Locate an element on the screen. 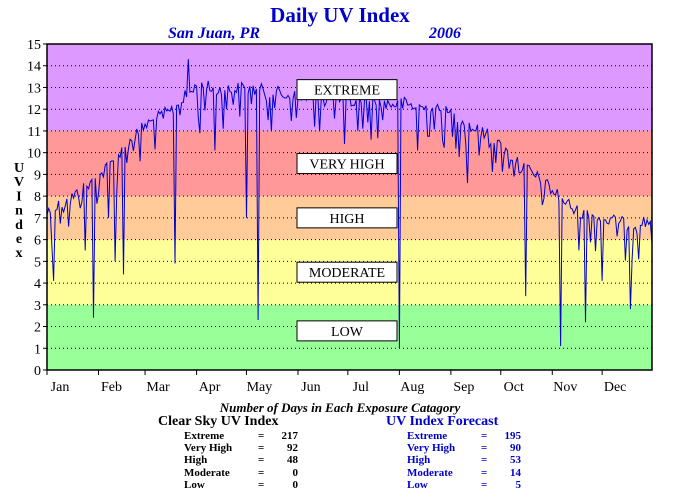 This screenshot has width=680, height=500. forecast-stat-row: Very High = 90 is located at coordinates (464, 448).